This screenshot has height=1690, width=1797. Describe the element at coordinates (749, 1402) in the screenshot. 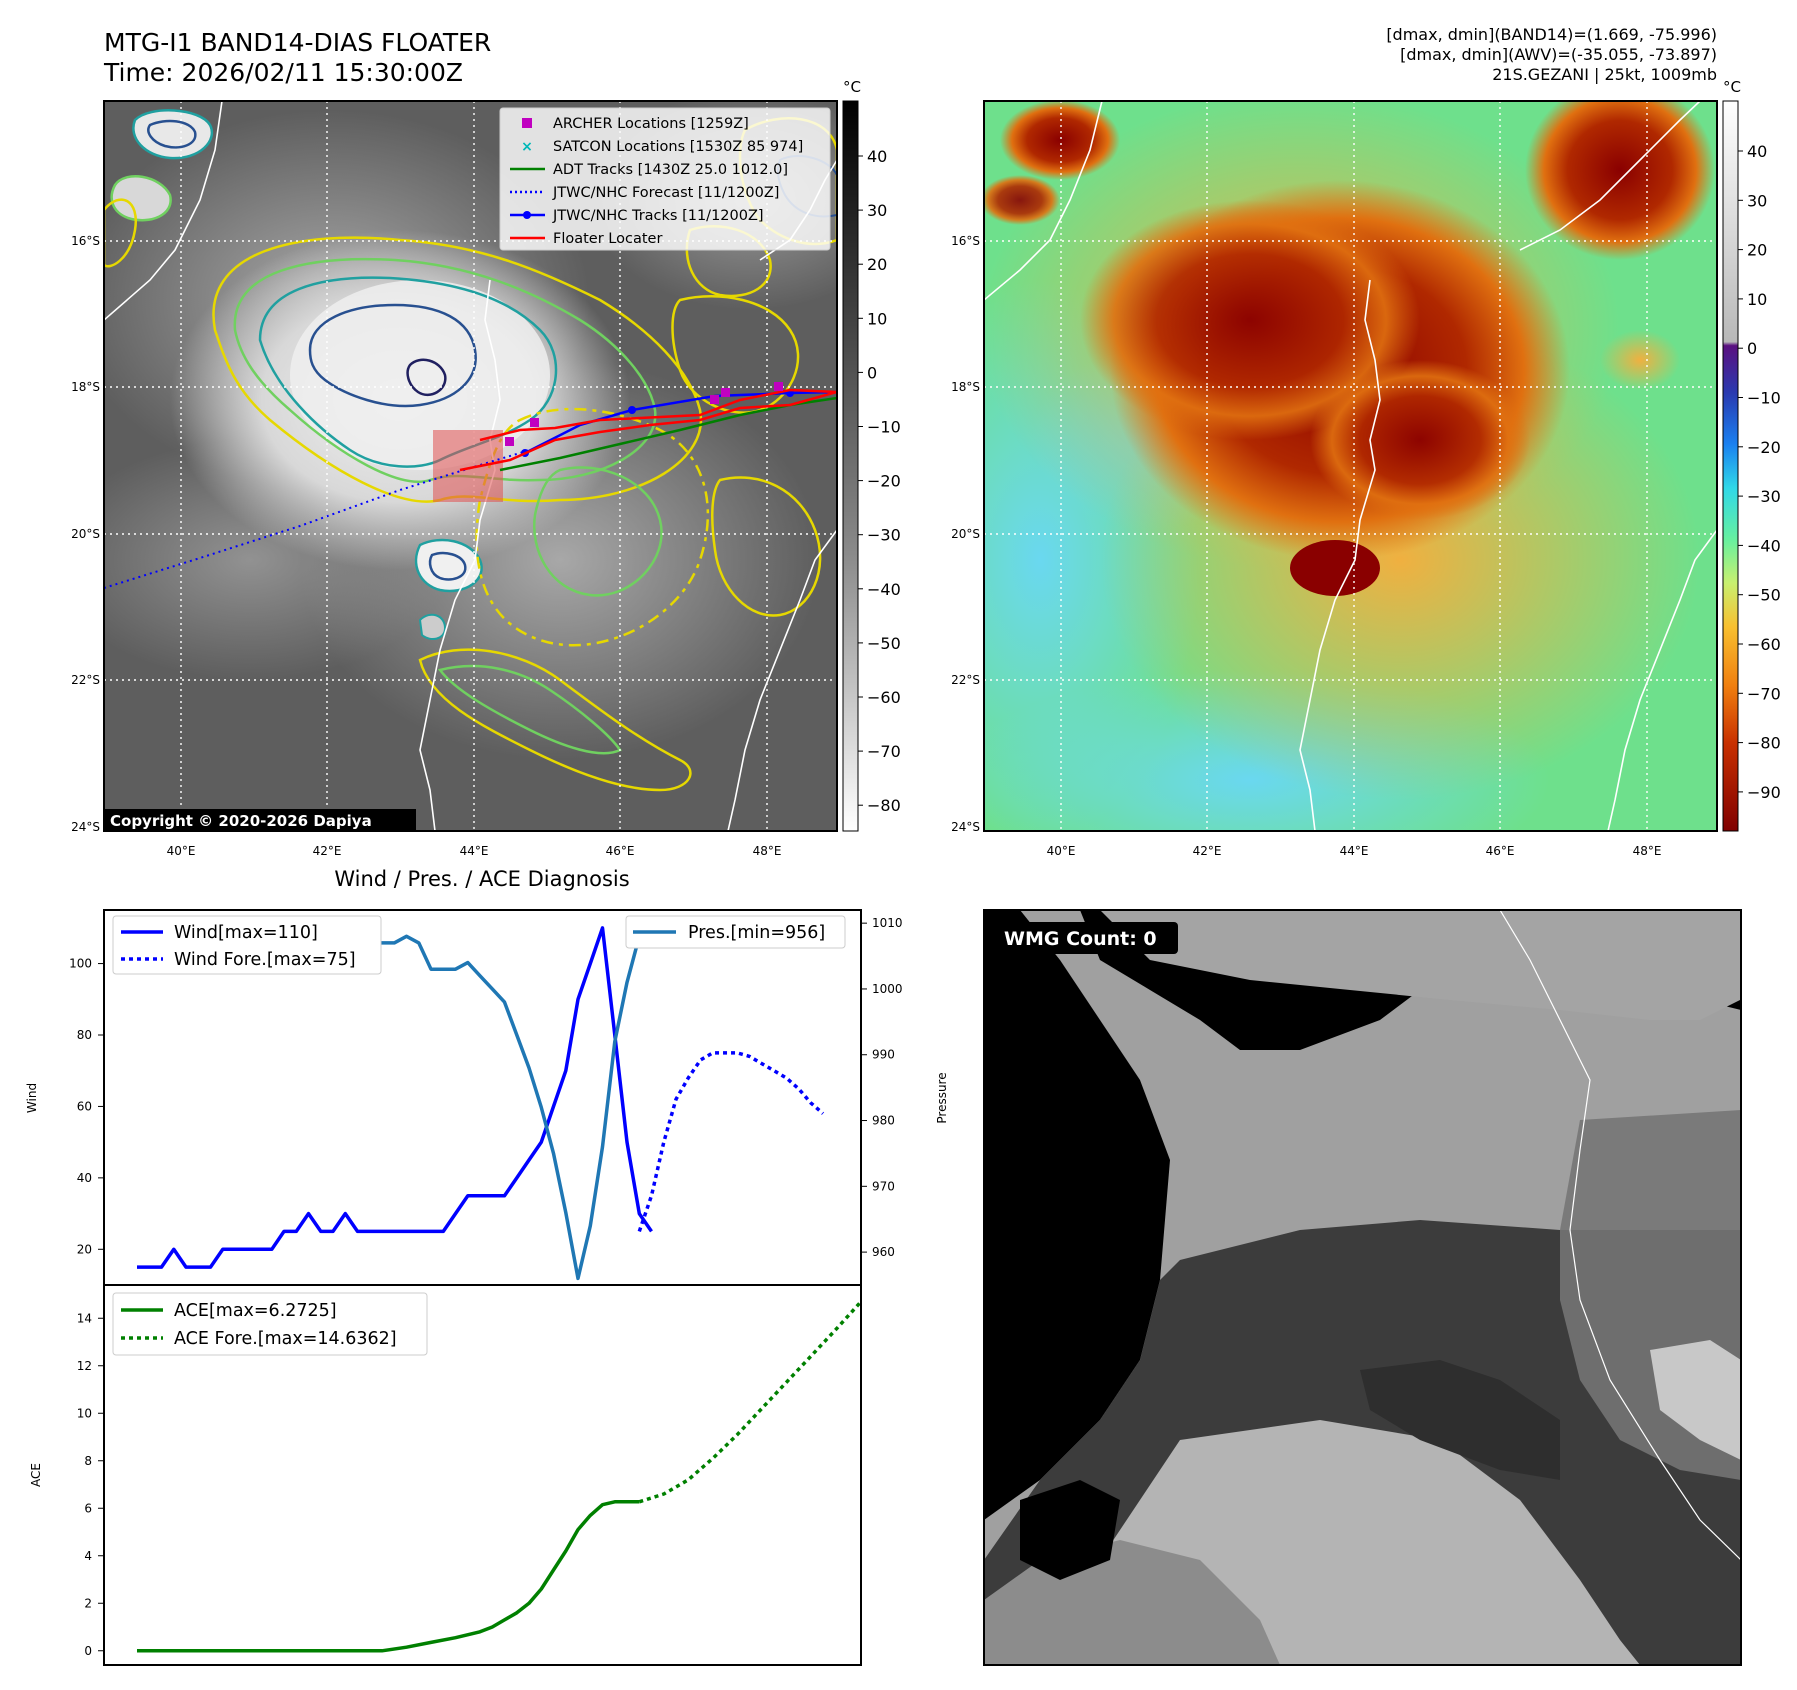

I see `ace-forecast-line` at that location.